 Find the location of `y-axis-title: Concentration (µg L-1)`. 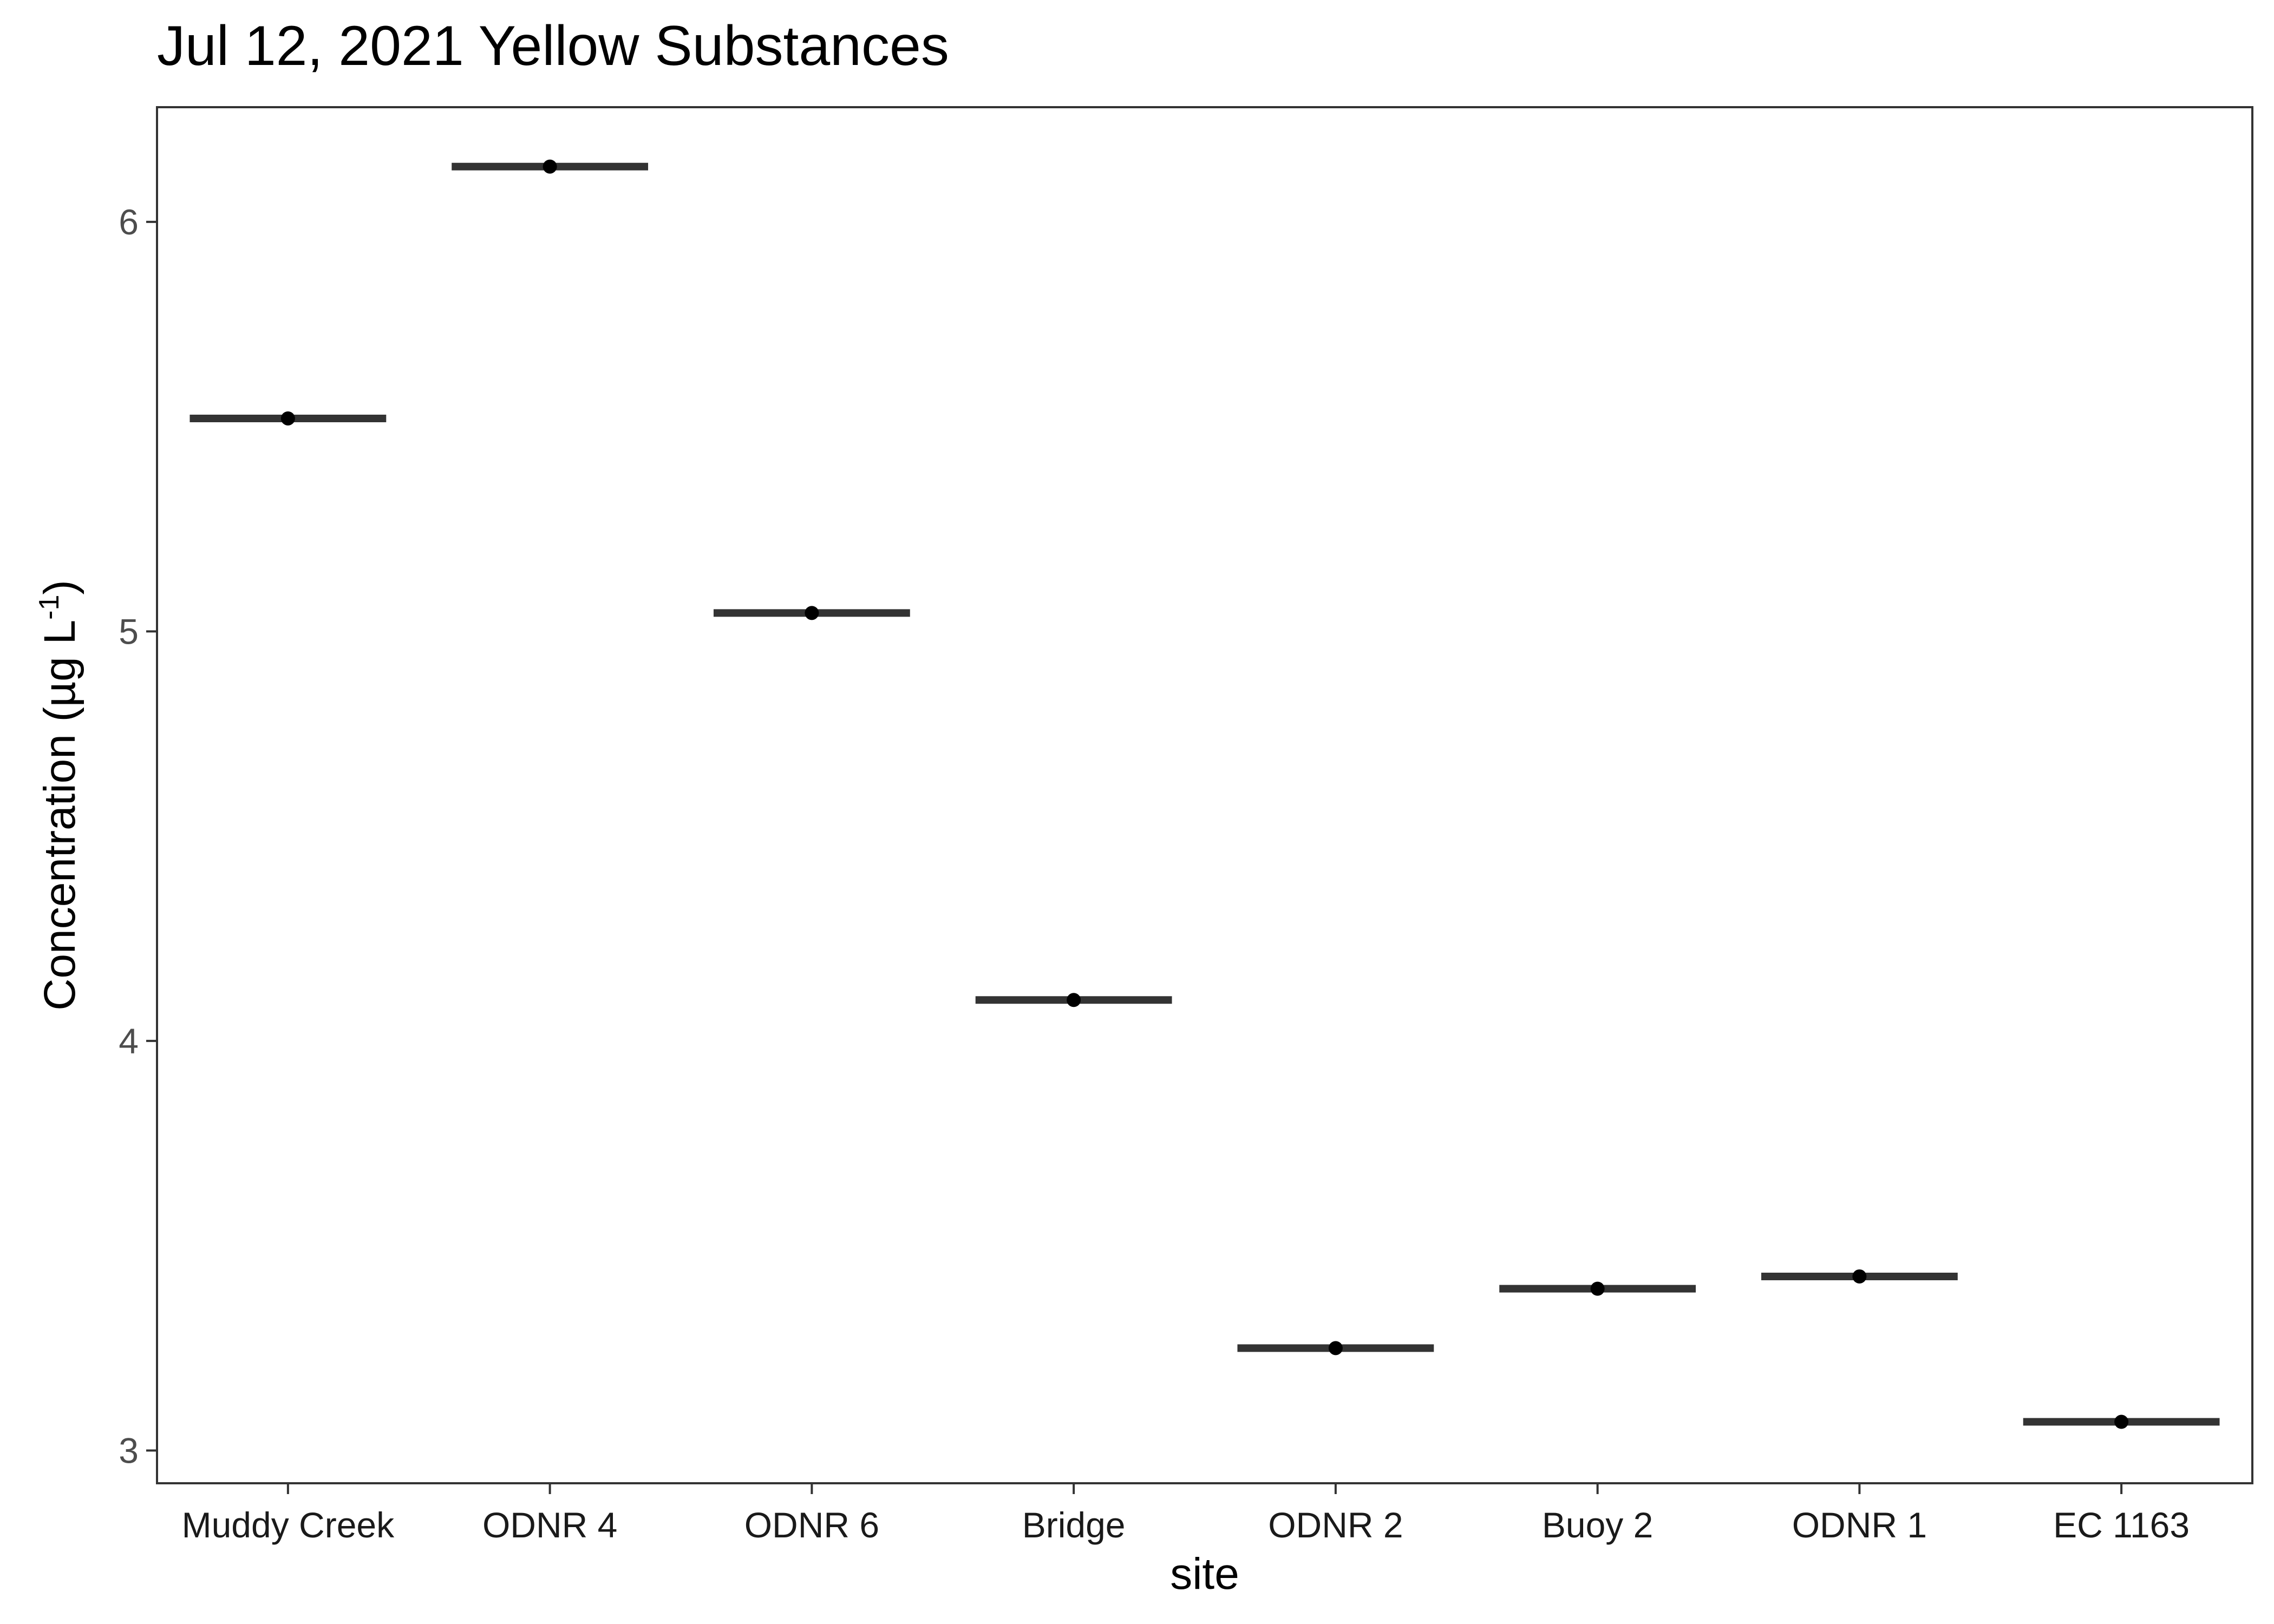

y-axis-title: Concentration (µg L-1) is located at coordinates (59, 795).